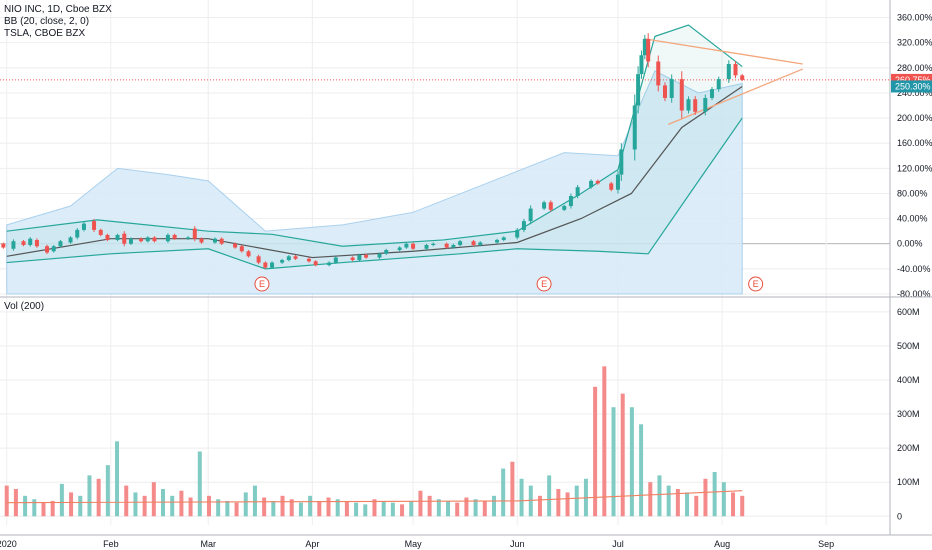 Image resolution: width=932 pixels, height=550 pixels. Describe the element at coordinates (723, 51) in the screenshot. I see `trendline-upper` at that location.